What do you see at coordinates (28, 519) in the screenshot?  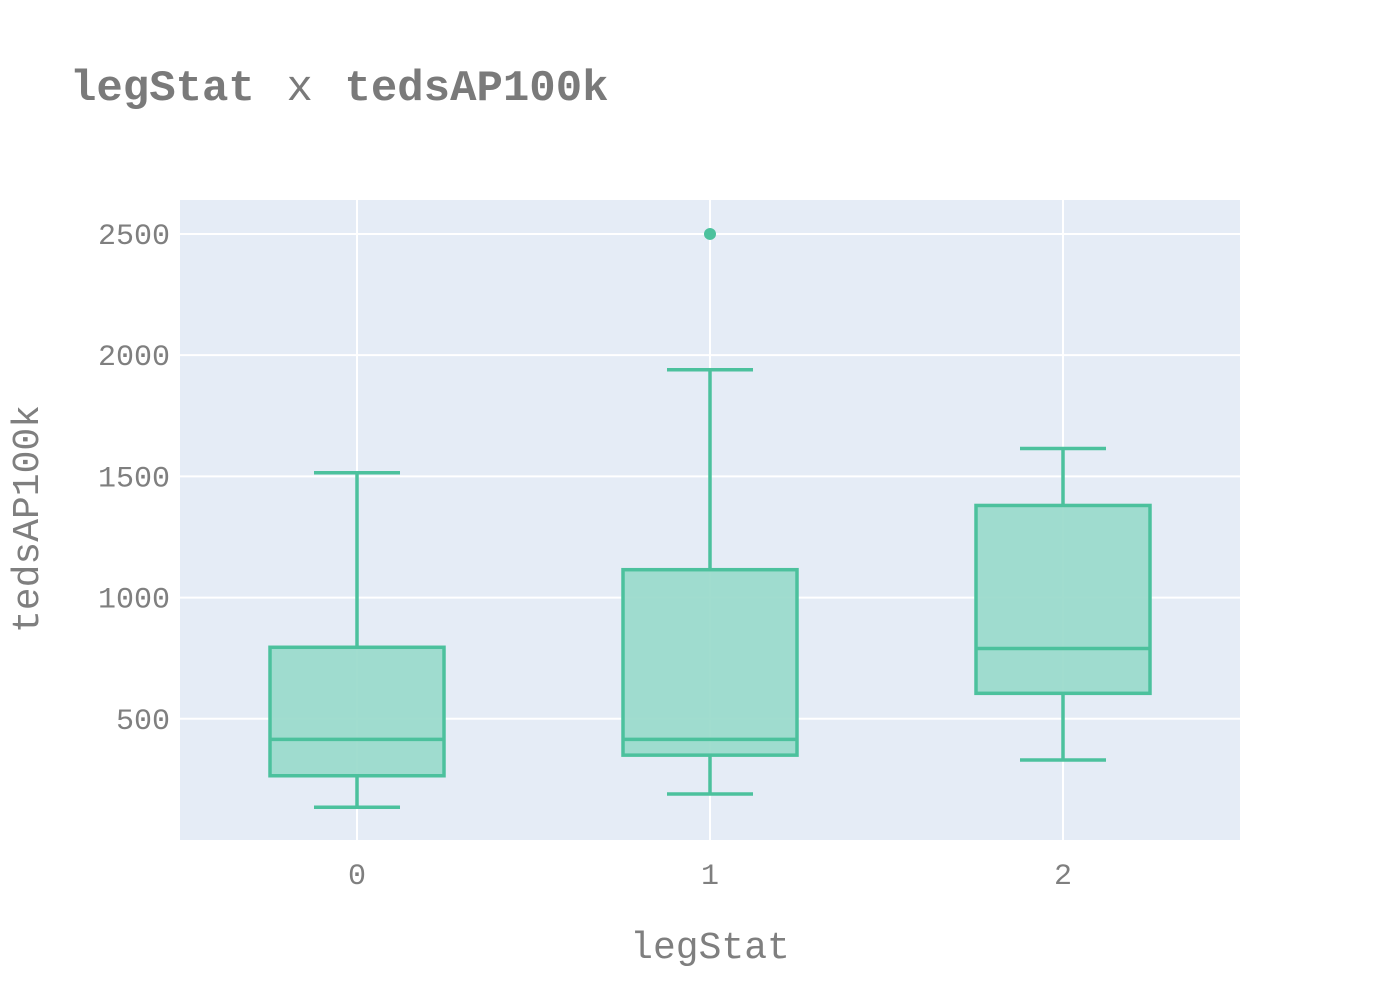 I see `y-axis-title: tedsAP100k` at bounding box center [28, 519].